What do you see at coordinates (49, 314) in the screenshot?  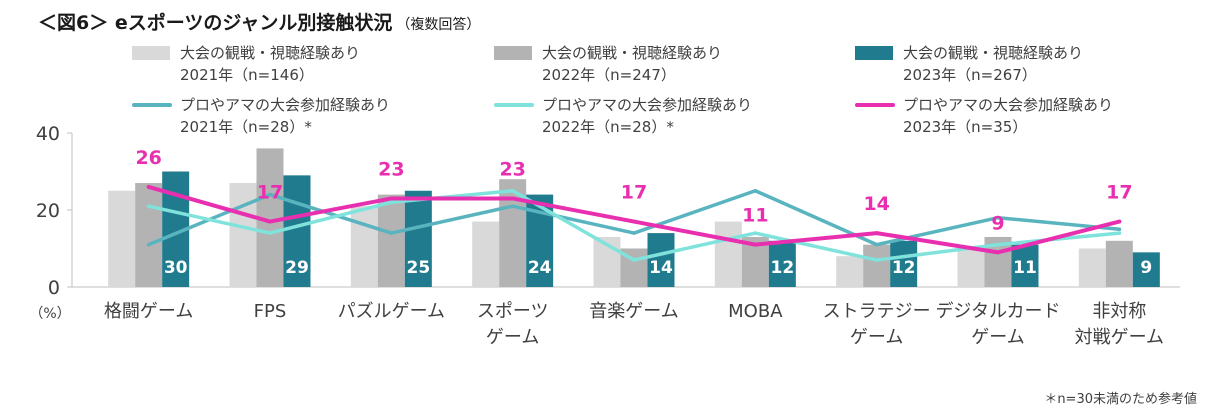 I see `y-axis-label: （%）` at bounding box center [49, 314].